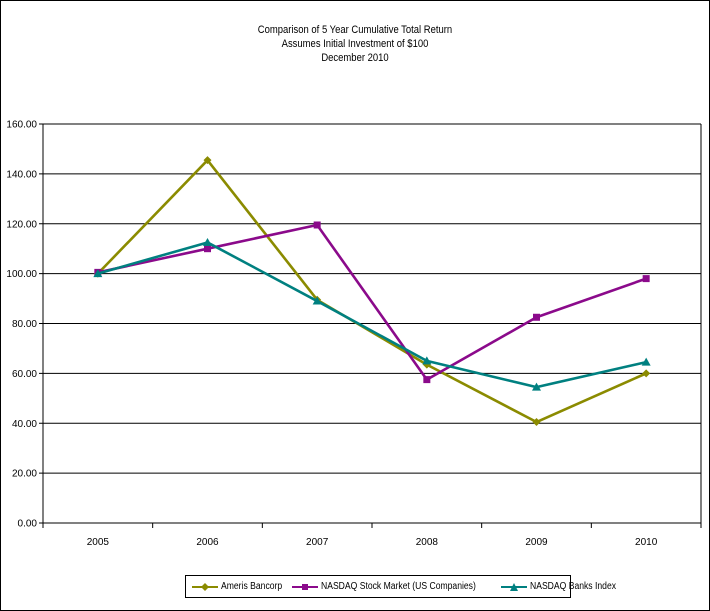  Describe the element at coordinates (205, 586) in the screenshot. I see `legend-swatch-ameris` at that location.